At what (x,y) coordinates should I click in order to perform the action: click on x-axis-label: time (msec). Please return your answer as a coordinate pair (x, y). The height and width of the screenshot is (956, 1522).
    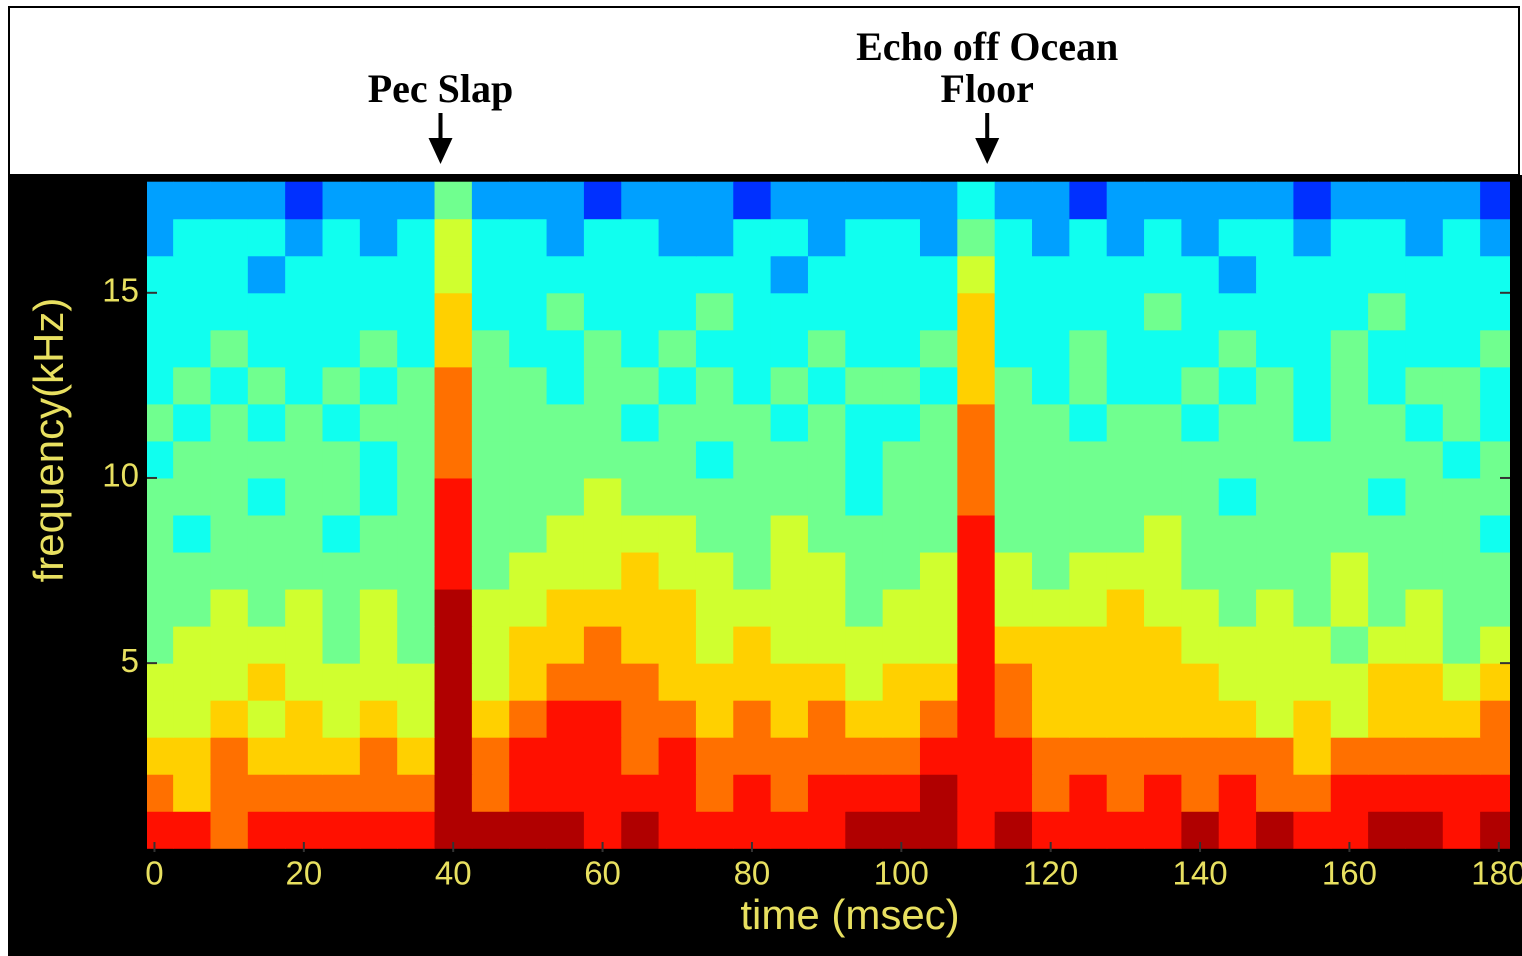
    Looking at the image, I should click on (849, 914).